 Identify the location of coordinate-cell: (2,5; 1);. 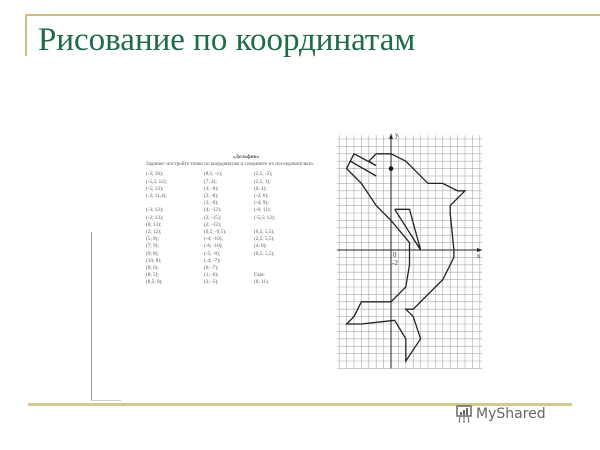
(262, 181).